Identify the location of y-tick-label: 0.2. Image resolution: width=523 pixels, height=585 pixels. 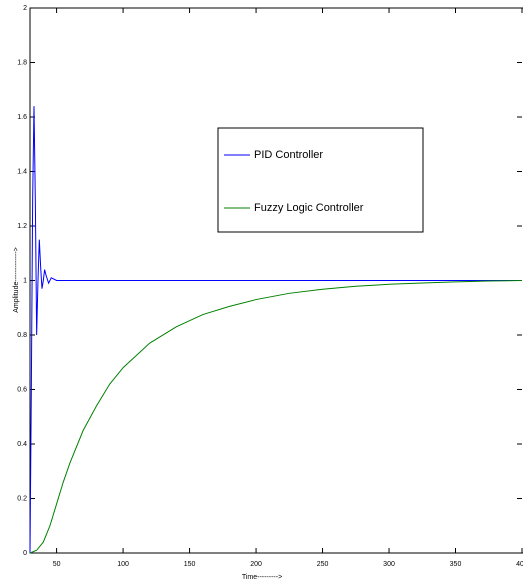
(22, 498).